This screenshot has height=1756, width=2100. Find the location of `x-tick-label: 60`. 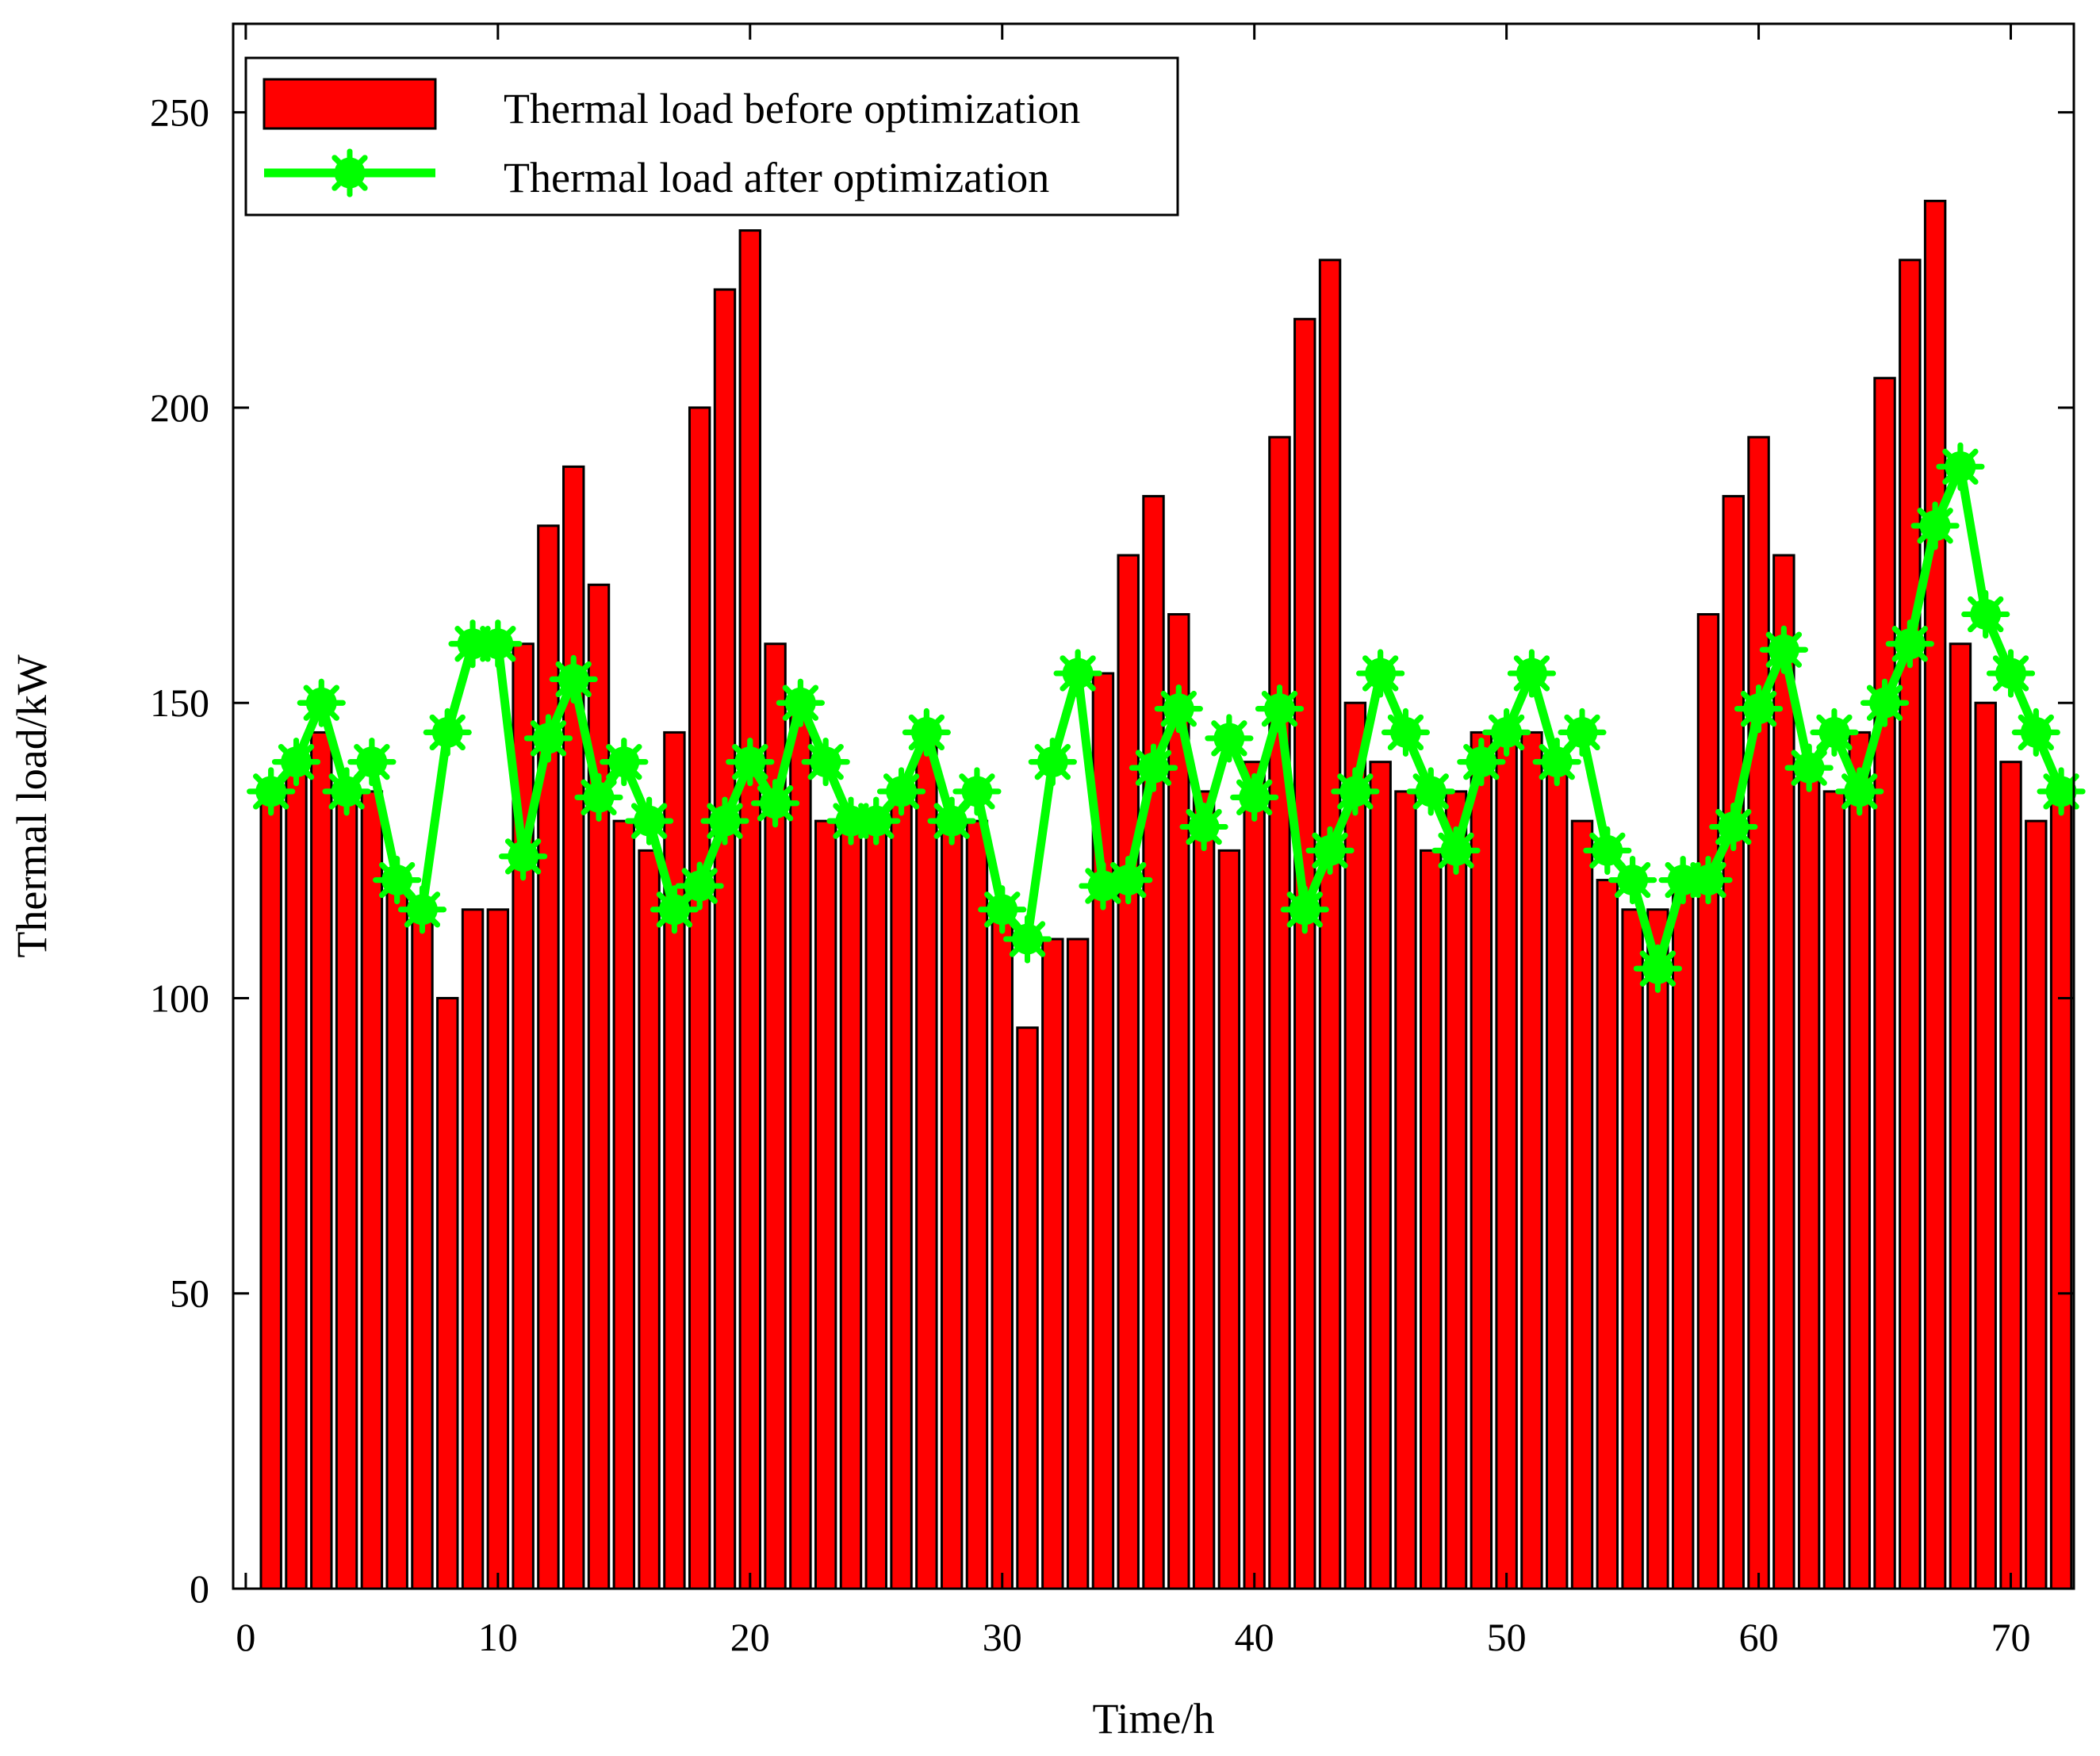

x-tick-label: 60 is located at coordinates (1759, 1637).